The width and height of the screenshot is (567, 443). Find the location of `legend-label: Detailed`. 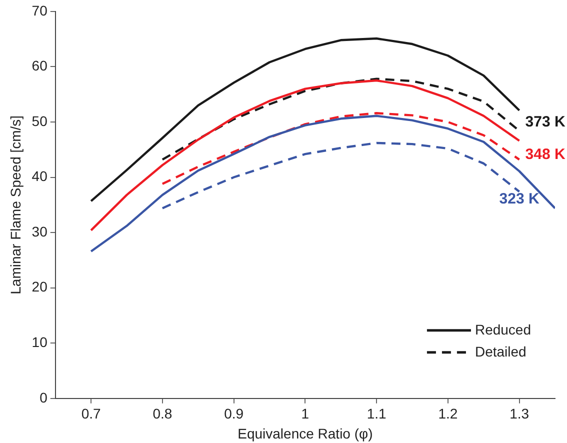

legend-label: Detailed is located at coordinates (500, 351).